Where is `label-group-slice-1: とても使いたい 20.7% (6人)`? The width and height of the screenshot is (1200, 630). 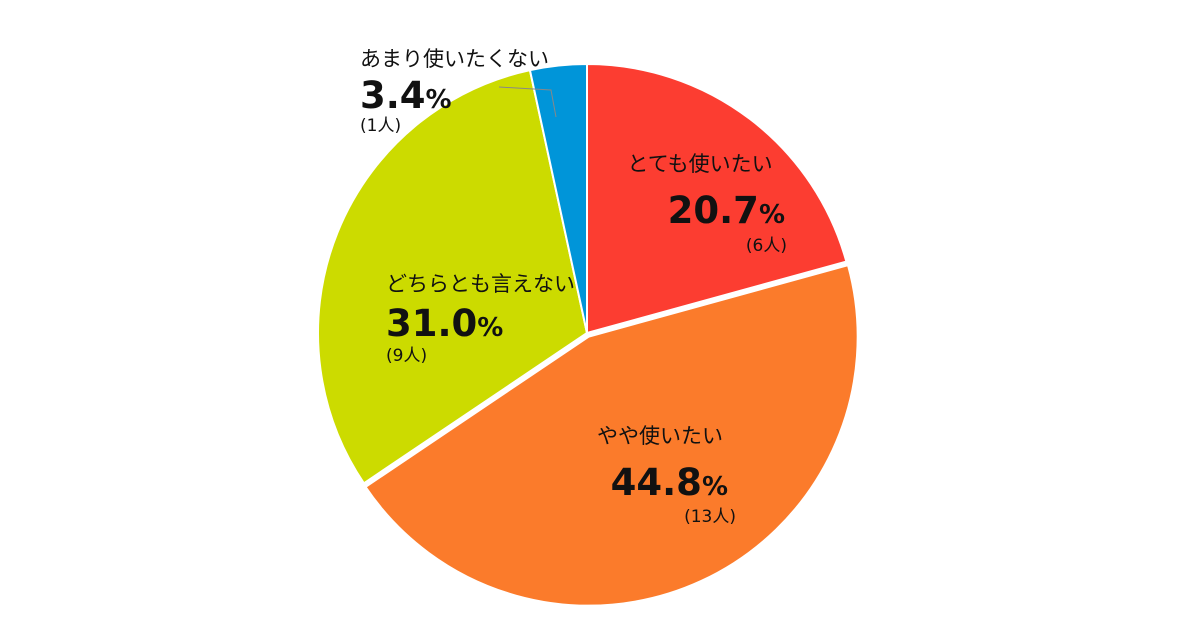
label-group-slice-1: とても使いたい 20.7% (6人) is located at coordinates (707, 204).